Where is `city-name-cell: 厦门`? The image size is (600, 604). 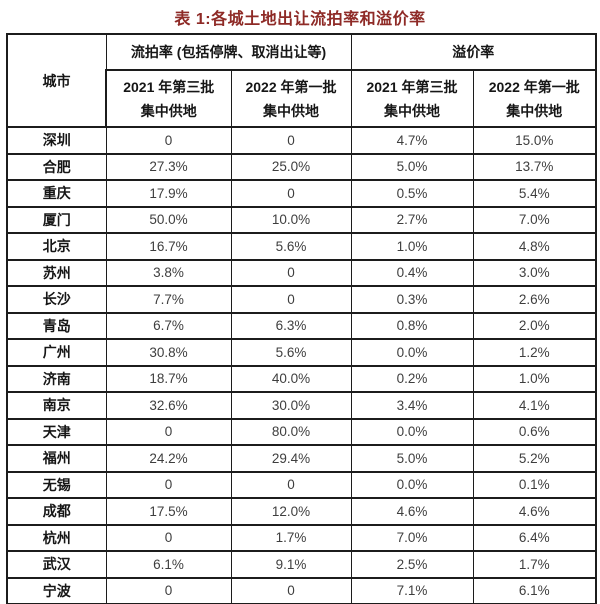 city-name-cell: 厦门 is located at coordinates (56, 219).